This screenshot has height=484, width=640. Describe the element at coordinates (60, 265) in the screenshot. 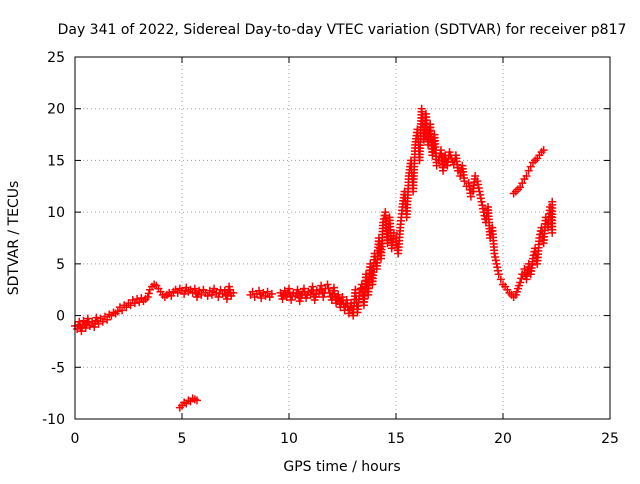

I see `y-tick-label: 5` at that location.